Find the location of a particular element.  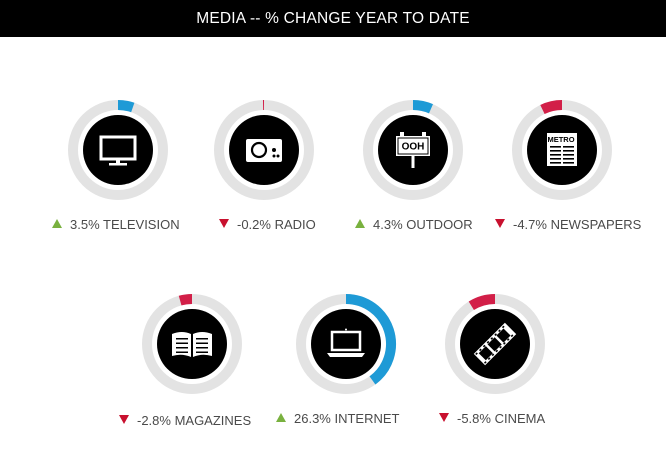

television-icon is located at coordinates (118, 150).